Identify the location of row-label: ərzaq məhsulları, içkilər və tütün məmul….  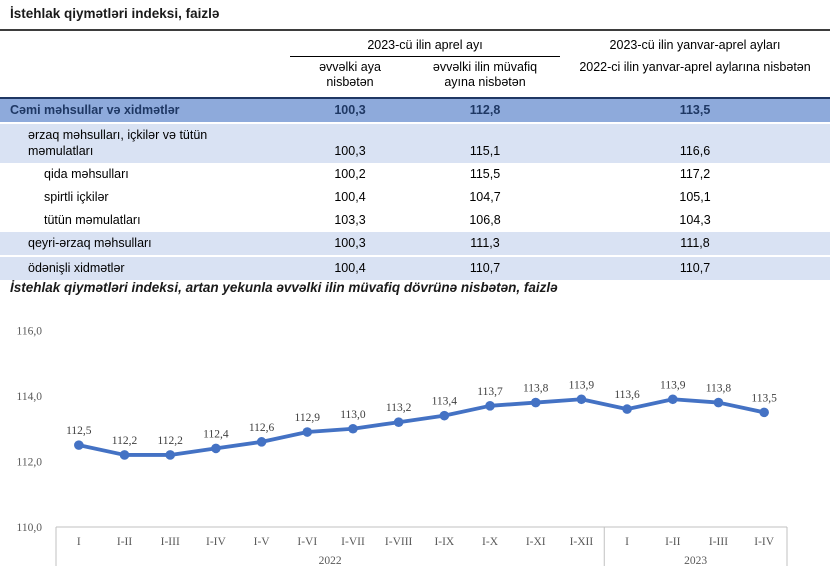
(145, 143).